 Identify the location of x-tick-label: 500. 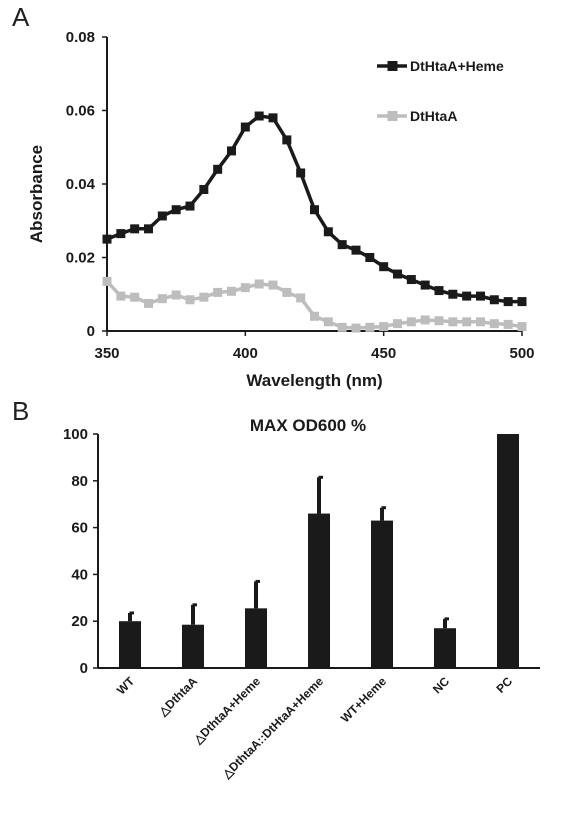
(521, 353).